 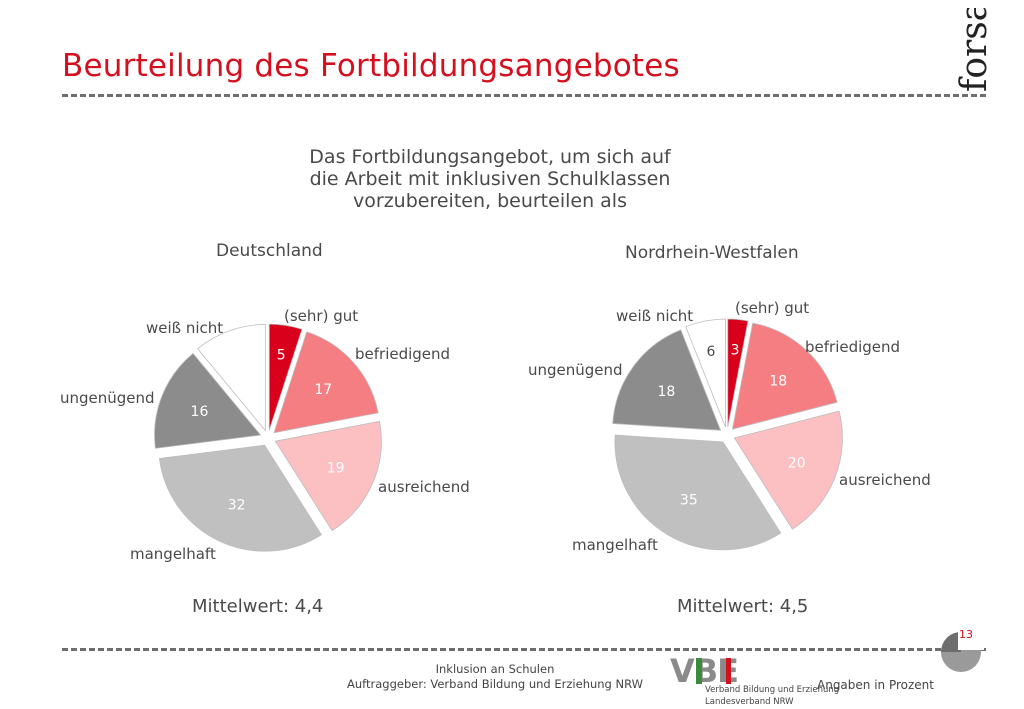 I want to click on question-line-1: Das Fortbildungsangebot, um sich auf, so click(x=490, y=157).